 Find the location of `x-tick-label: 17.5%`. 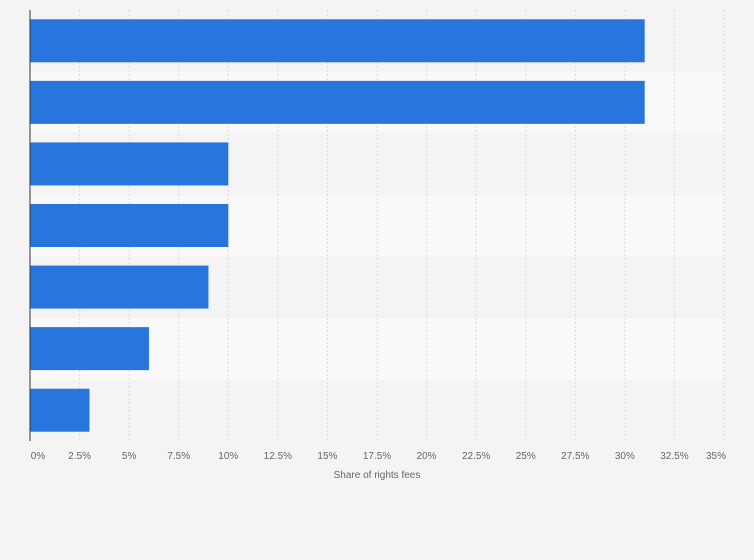

x-tick-label: 17.5% is located at coordinates (377, 456).